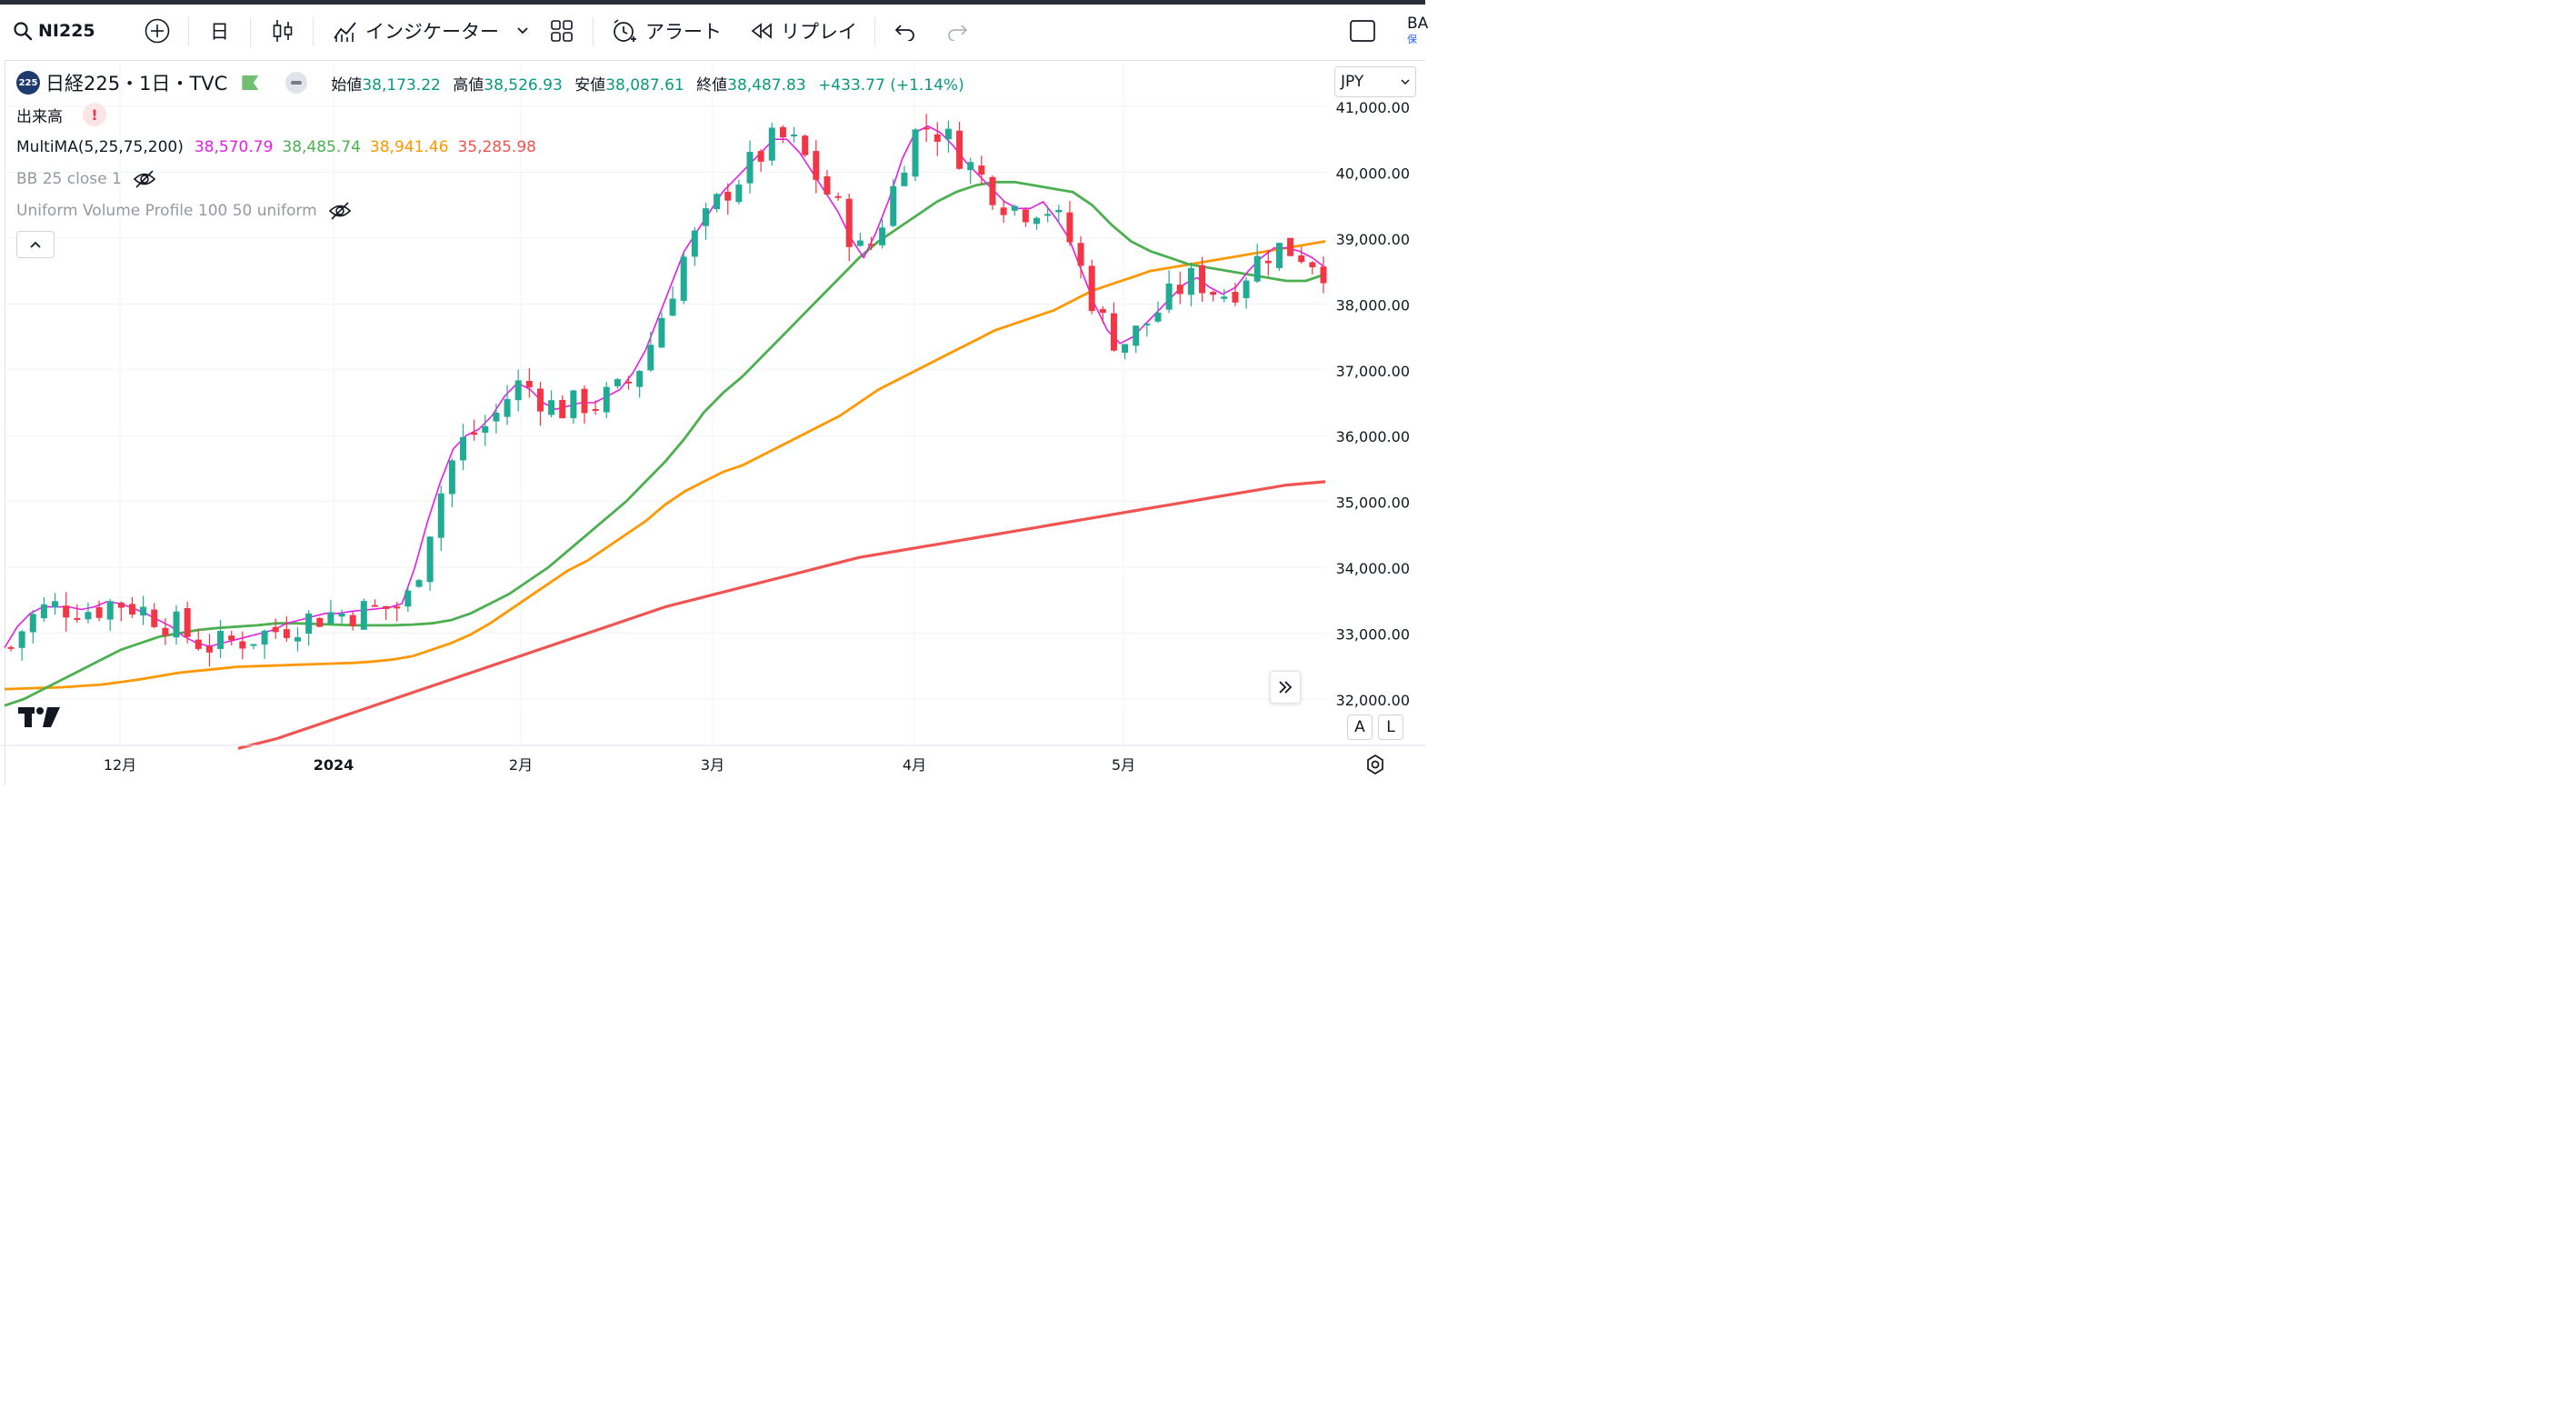 This screenshot has width=2576, height=1419. I want to click on top-toolbar: NI225 日 インジケーター アラート リプレイ BA 保, so click(714, 28).